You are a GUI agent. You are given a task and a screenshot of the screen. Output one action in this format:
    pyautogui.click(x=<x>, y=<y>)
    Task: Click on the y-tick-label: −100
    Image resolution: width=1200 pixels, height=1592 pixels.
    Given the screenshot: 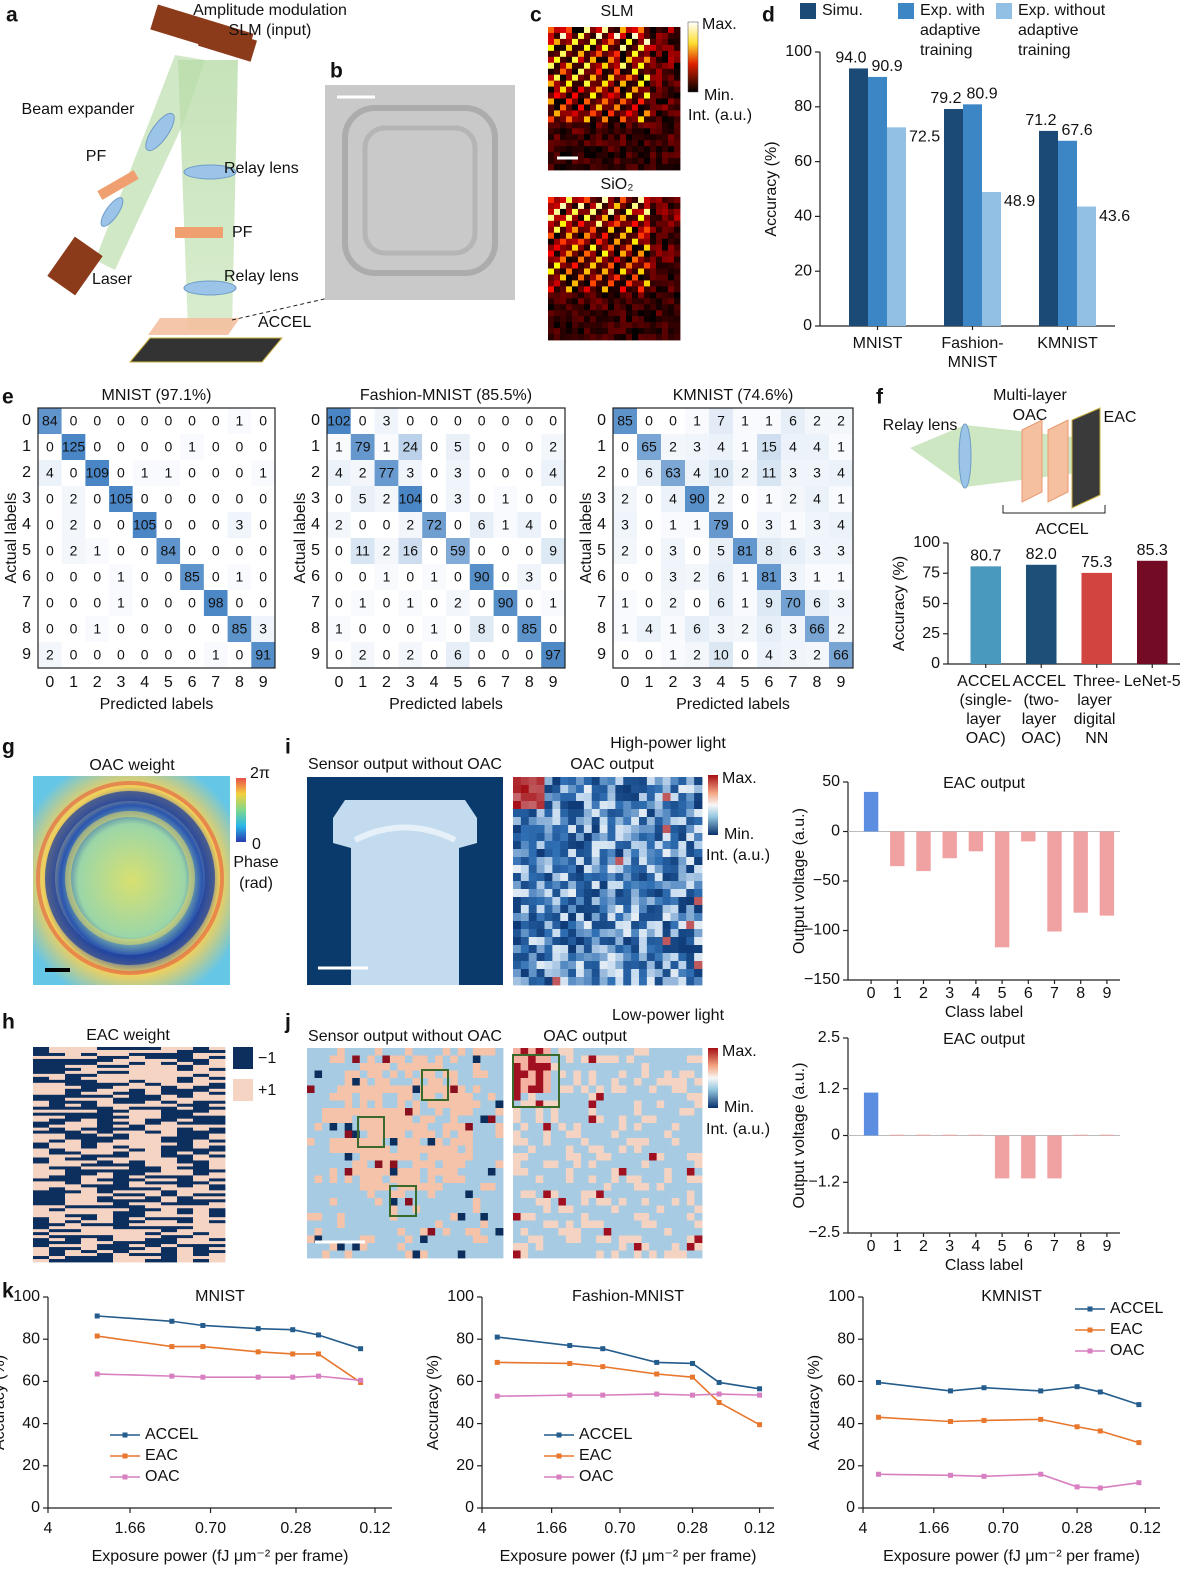 What is the action you would take?
    pyautogui.click(x=822, y=930)
    